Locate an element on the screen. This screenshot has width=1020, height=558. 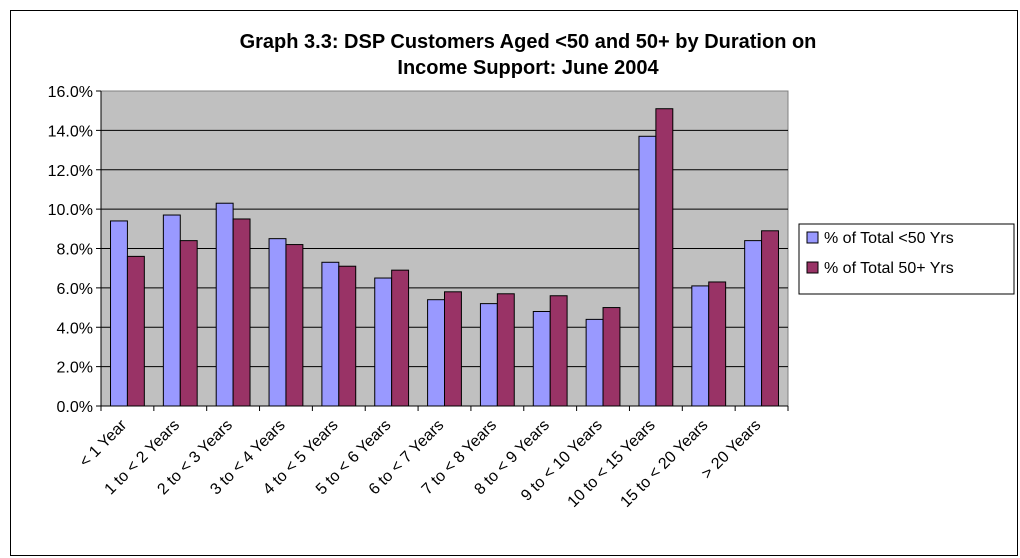
y-tick-label: 0.0% is located at coordinates (75, 407).